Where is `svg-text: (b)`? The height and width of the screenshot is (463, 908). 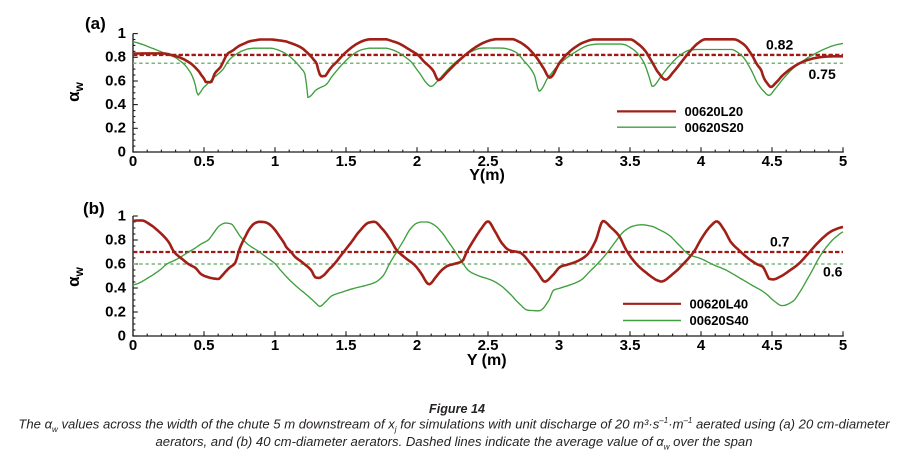 svg-text: (b) is located at coordinates (94, 208).